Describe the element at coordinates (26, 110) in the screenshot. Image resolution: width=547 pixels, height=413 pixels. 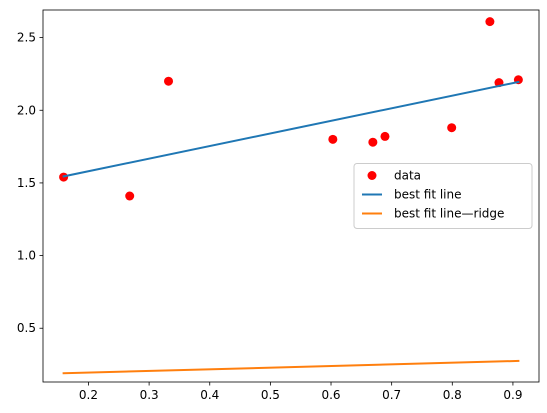
I see `y-tick-label: 2.0` at that location.